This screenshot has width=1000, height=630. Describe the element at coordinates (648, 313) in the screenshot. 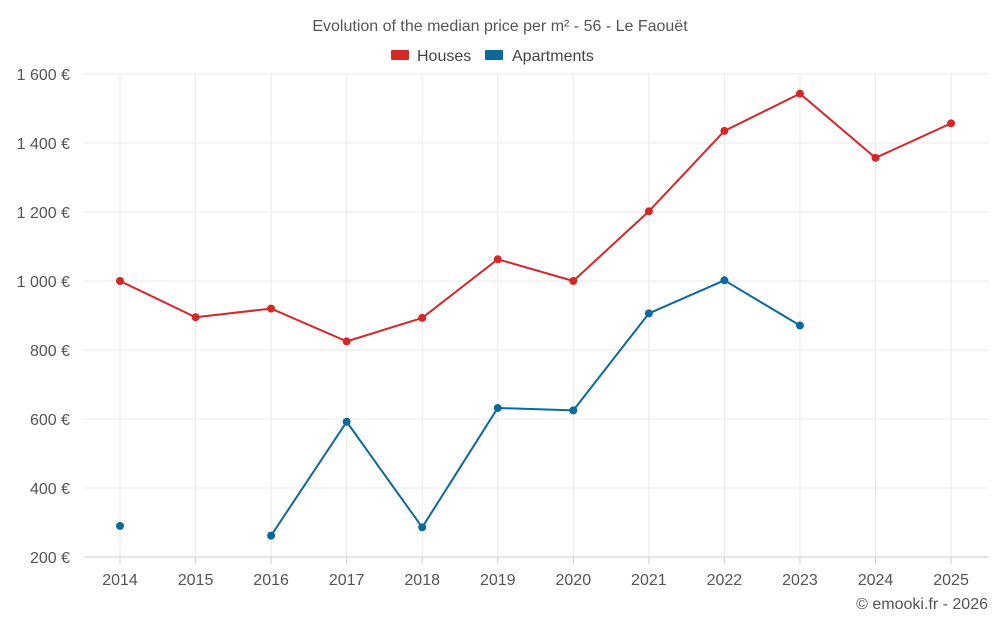

I see `data-point-apartments-2021` at that location.